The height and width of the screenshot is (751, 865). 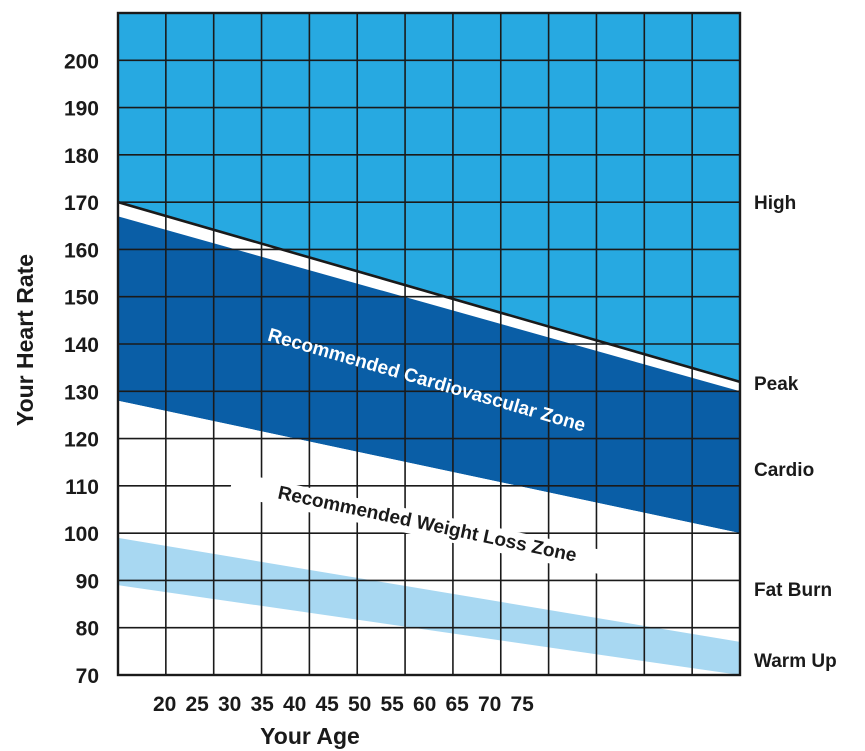 I want to click on x-tick-label: 60, so click(x=424, y=704).